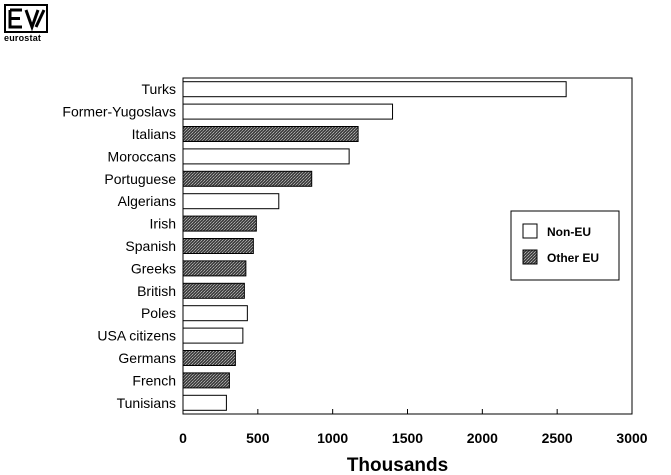 The width and height of the screenshot is (671, 475). I want to click on category-label: Algerians, so click(147, 201).